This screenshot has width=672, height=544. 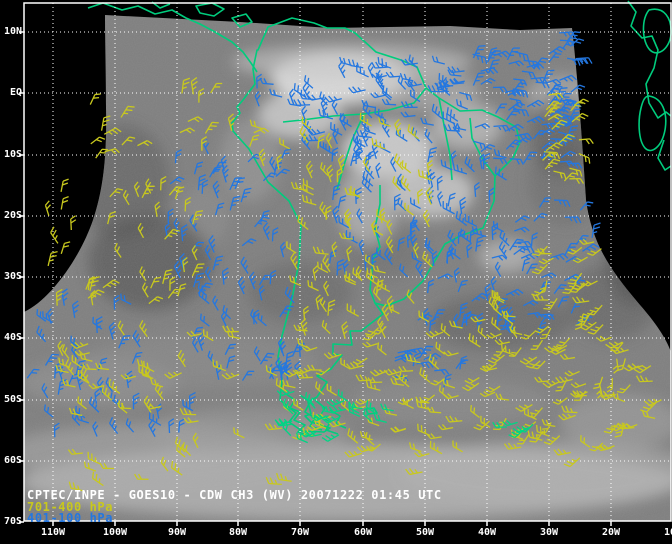 I want to click on lat-label-70s: 70S, so click(x=12, y=521).